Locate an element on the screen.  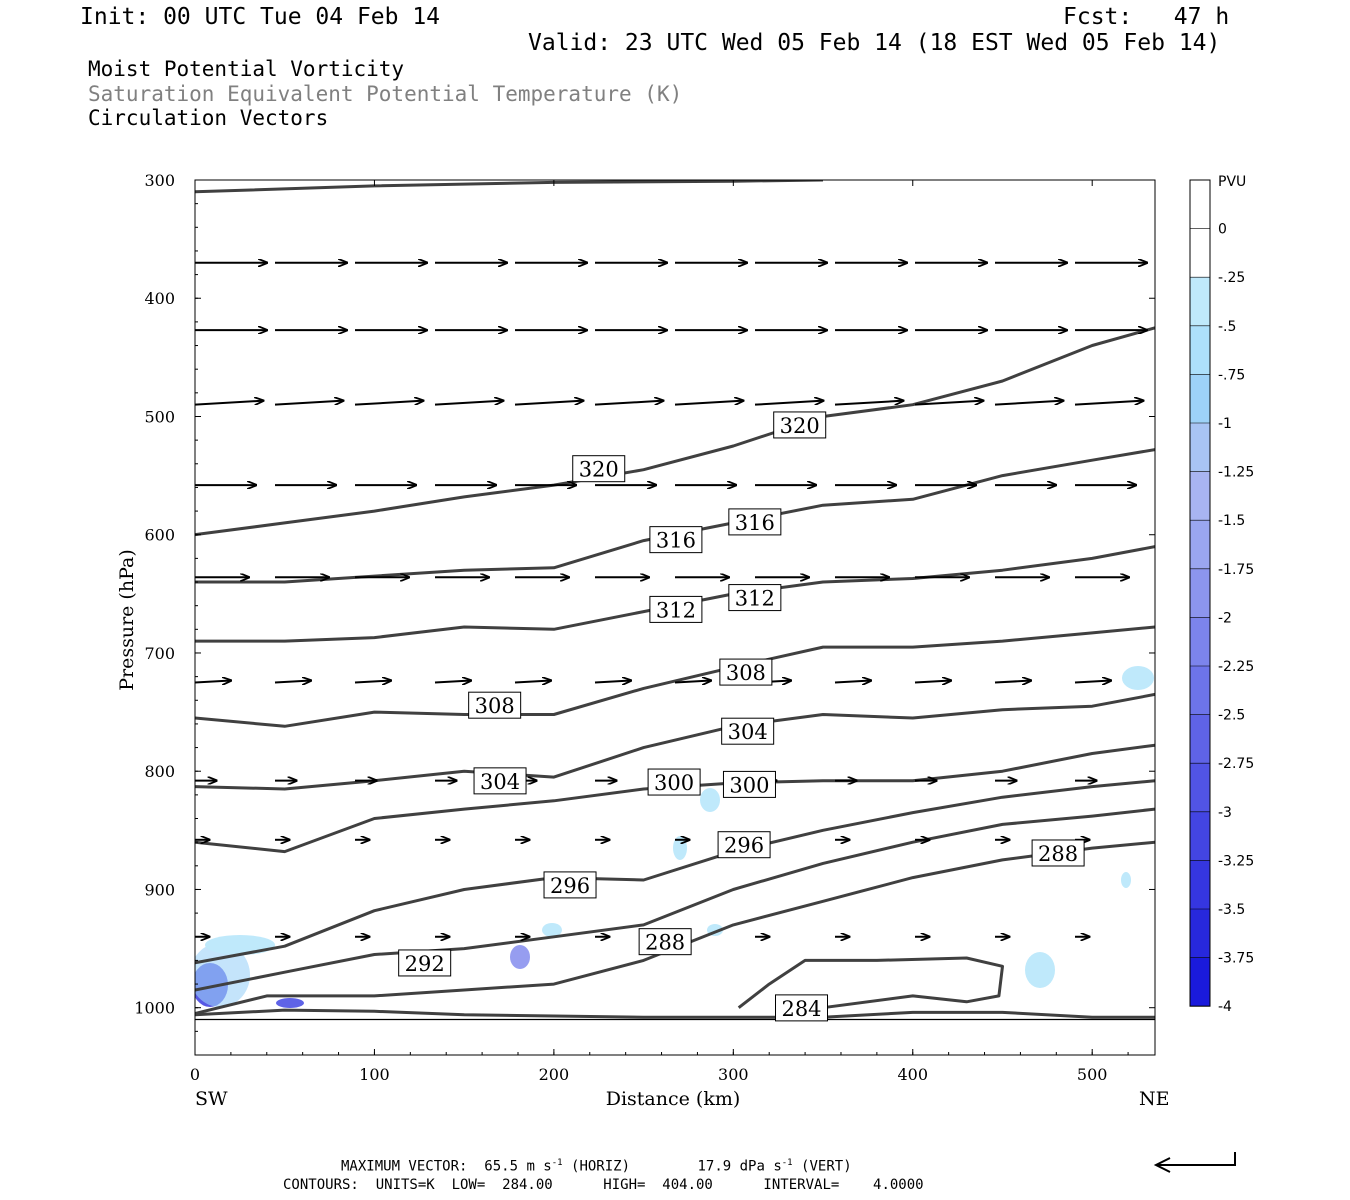
colorbar-label: -2.5 is located at coordinates (1231, 716).